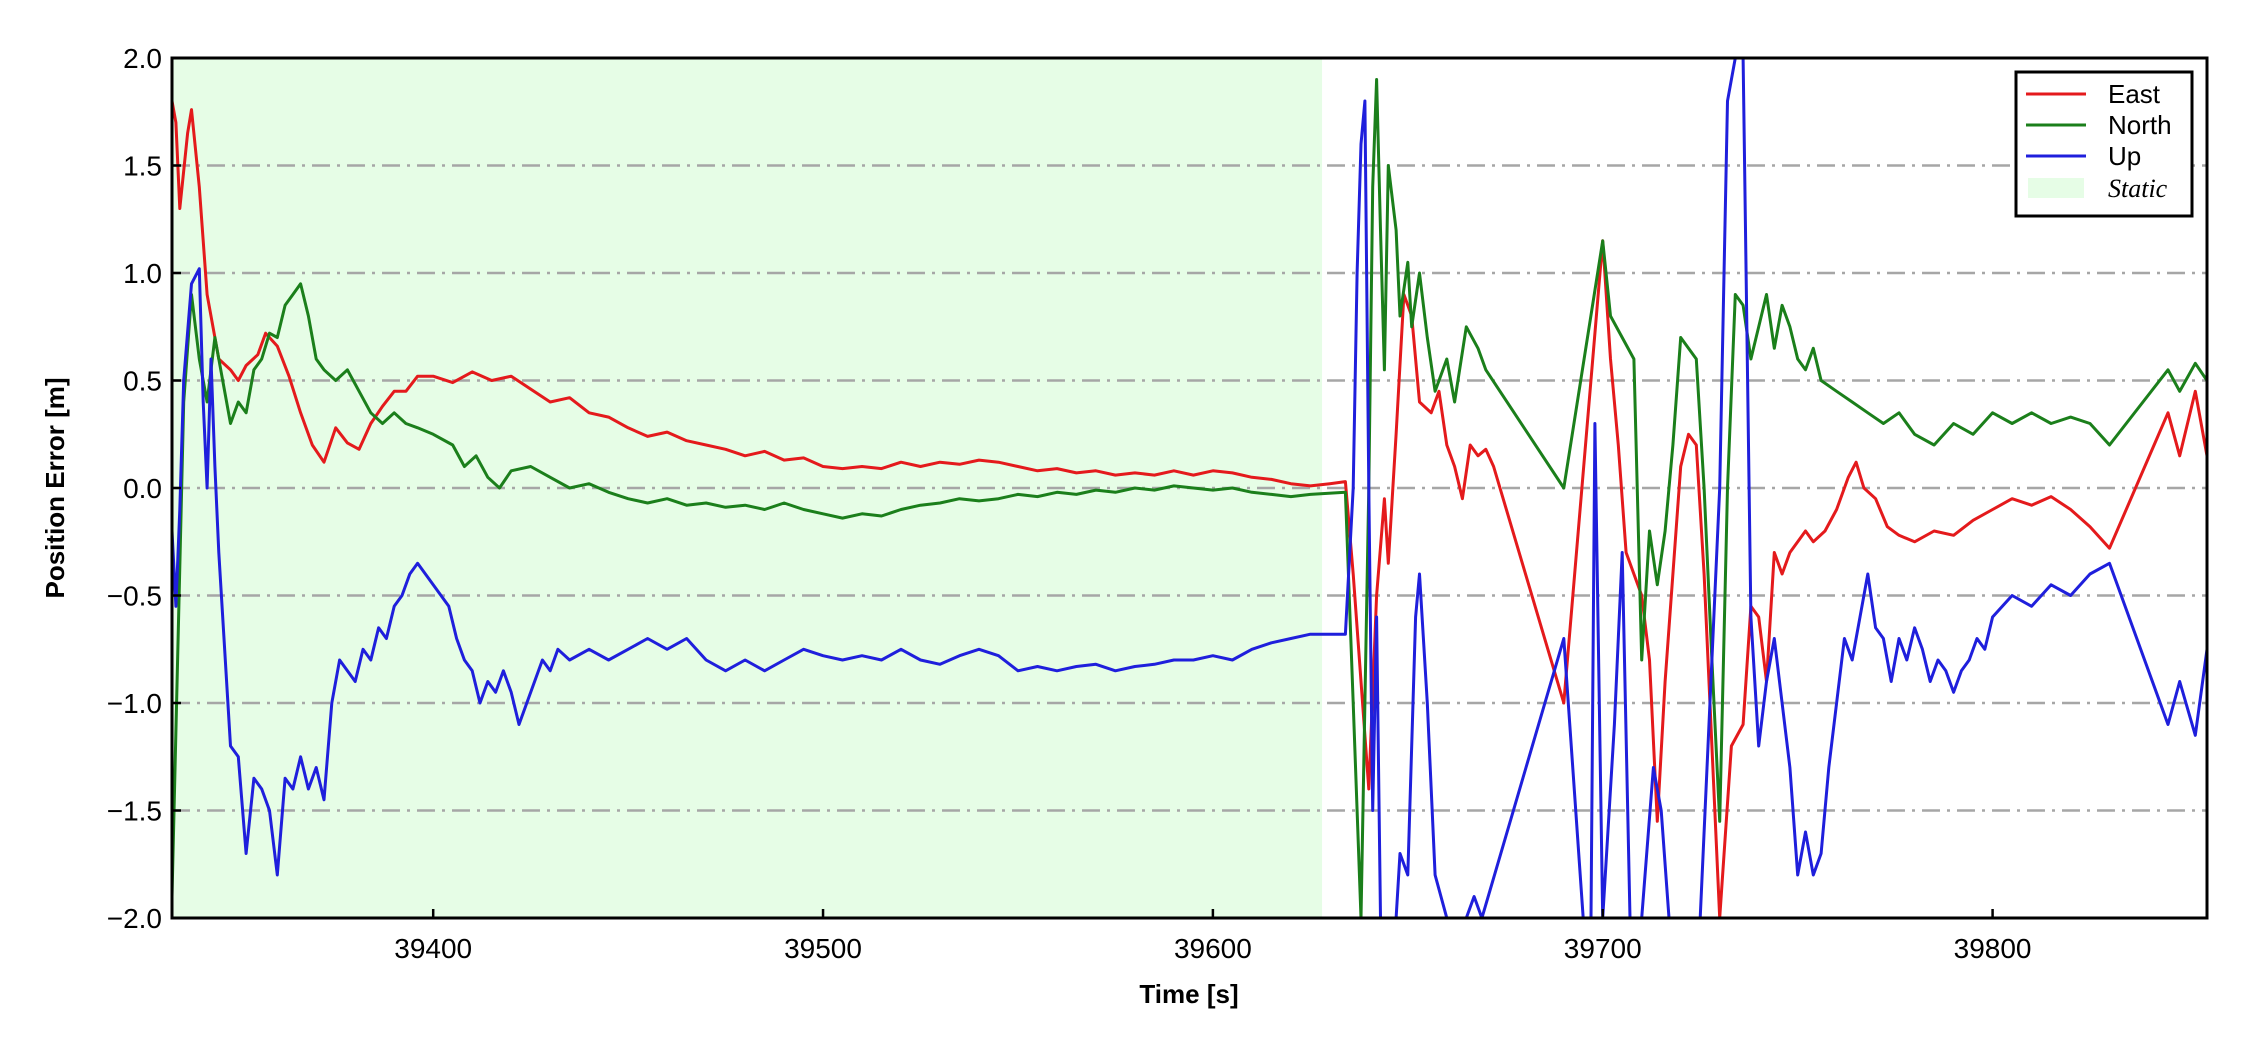 This screenshot has height=1050, width=2250. What do you see at coordinates (142, 166) in the screenshot?
I see `y-tick-label: 1.5` at bounding box center [142, 166].